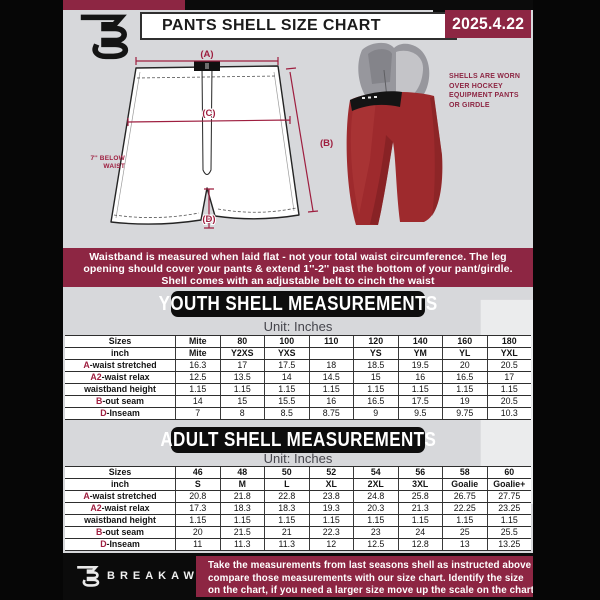  Describe the element at coordinates (286, 496) in the screenshot. I see `table-cell: 22.8` at that location.